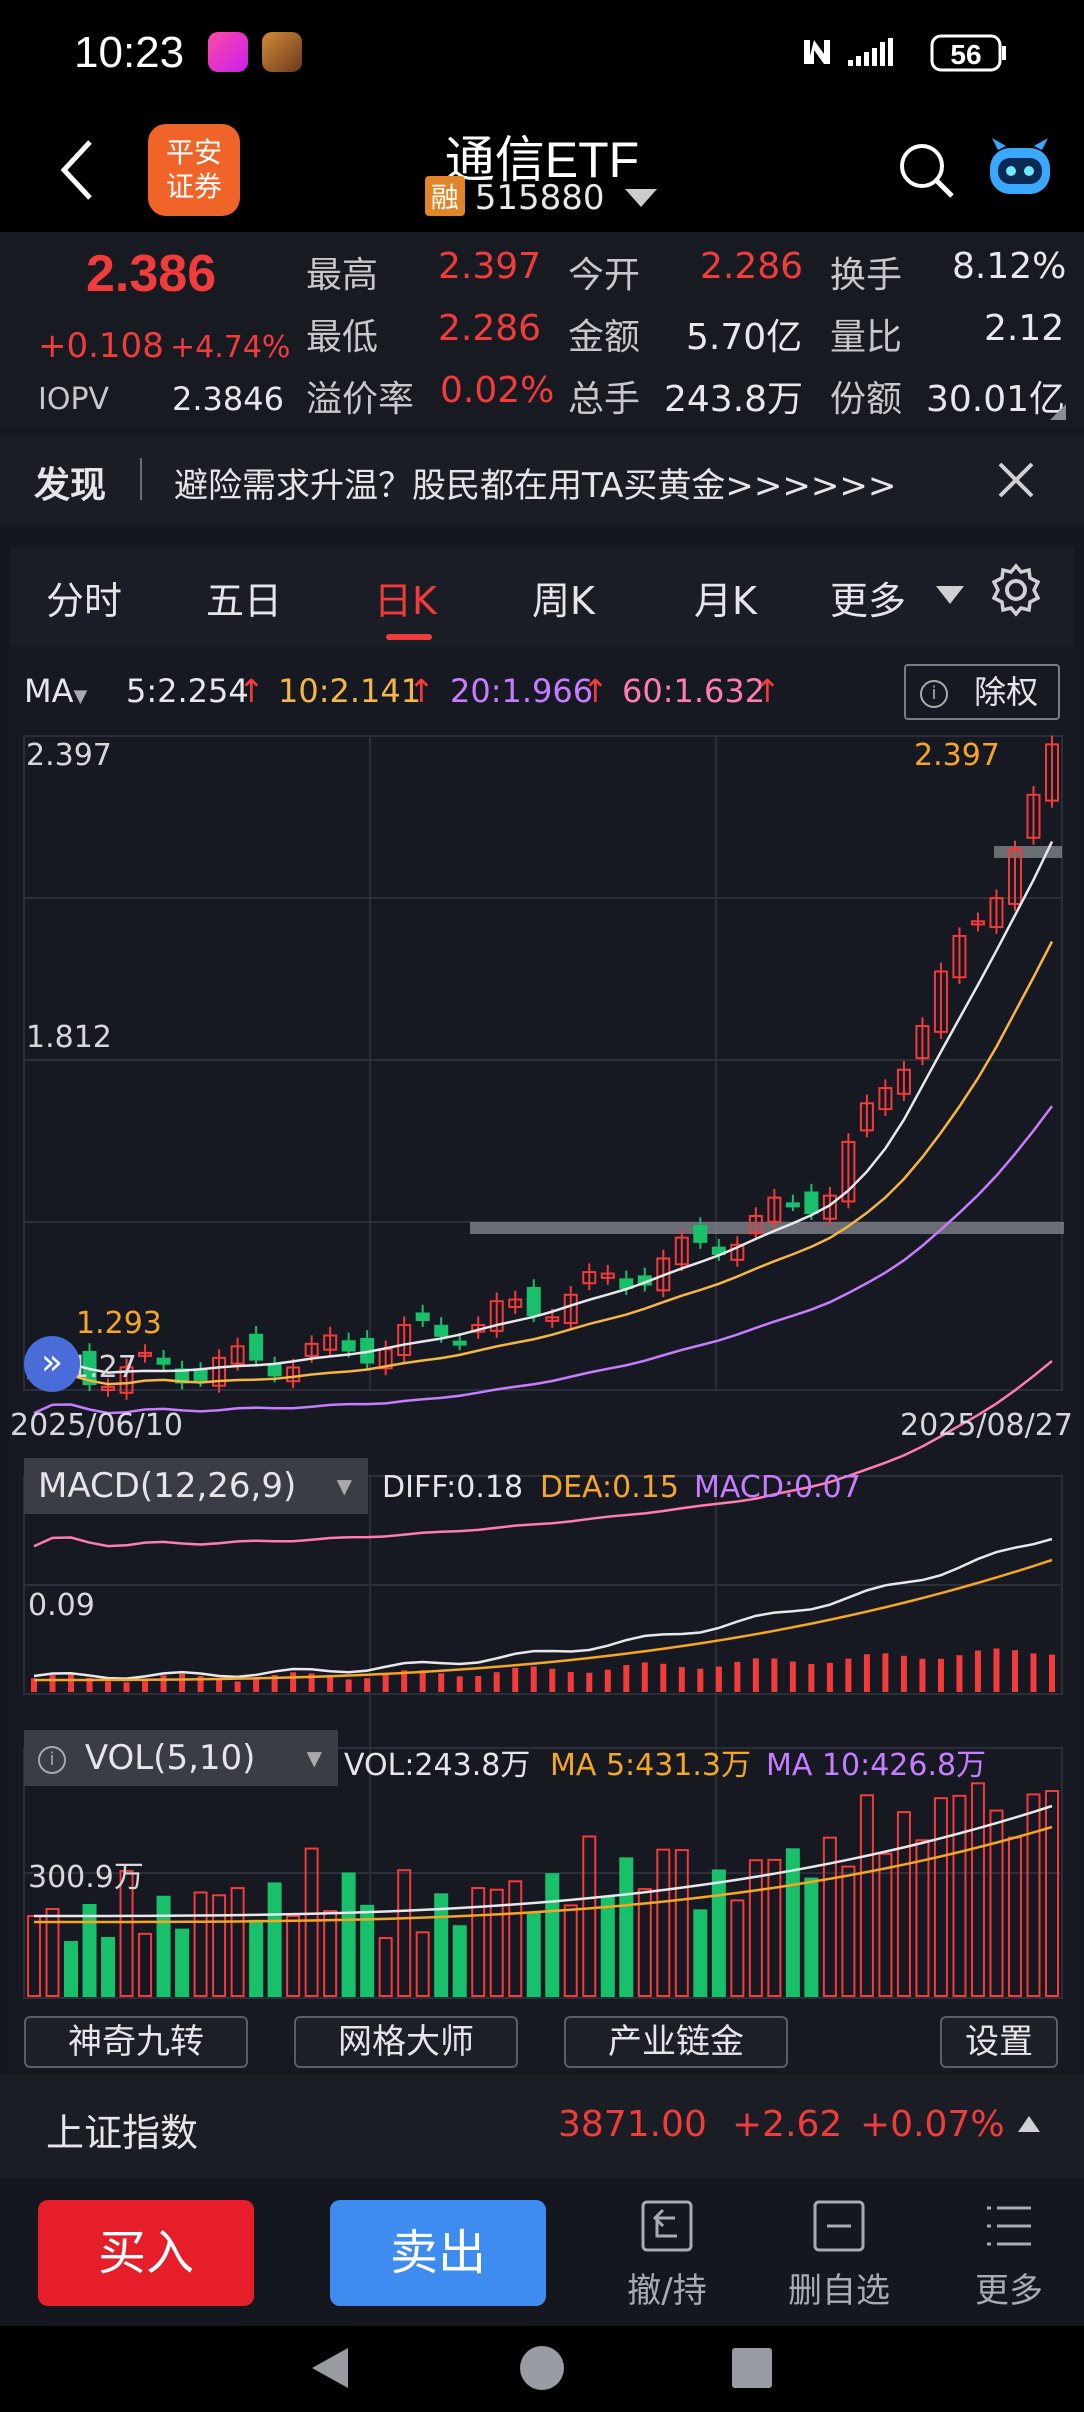  I want to click on broker-logo: 平安 证券, so click(194, 170).